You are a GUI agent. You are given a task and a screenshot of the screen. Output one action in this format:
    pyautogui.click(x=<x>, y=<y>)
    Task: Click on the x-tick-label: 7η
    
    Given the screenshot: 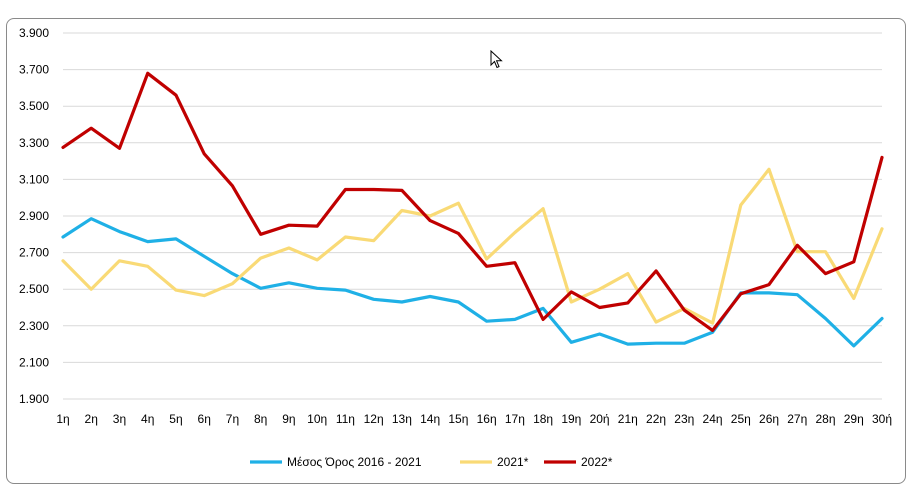 What is the action you would take?
    pyautogui.click(x=232, y=419)
    